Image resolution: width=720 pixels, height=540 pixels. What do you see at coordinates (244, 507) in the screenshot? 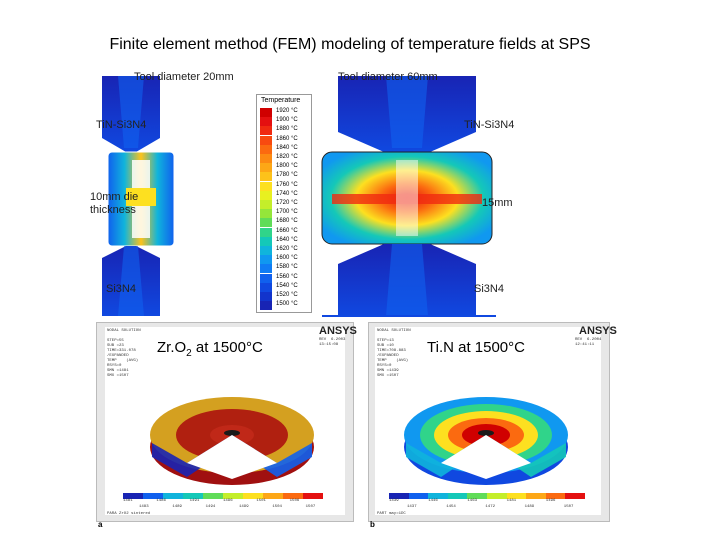
I see `scale-label: 1499` at bounding box center [244, 507].